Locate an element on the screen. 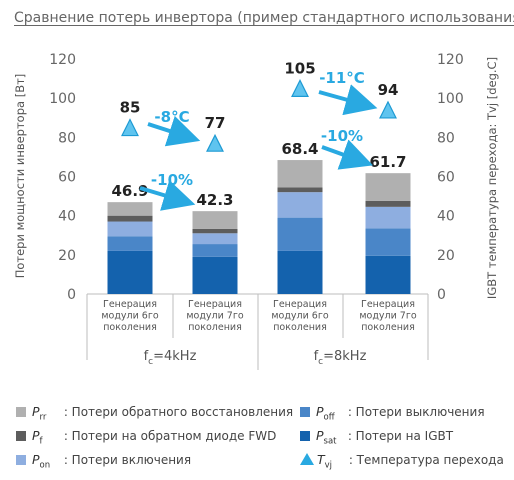  legend-item-psat: Psat : Потери на IGBT is located at coordinates (376, 437).